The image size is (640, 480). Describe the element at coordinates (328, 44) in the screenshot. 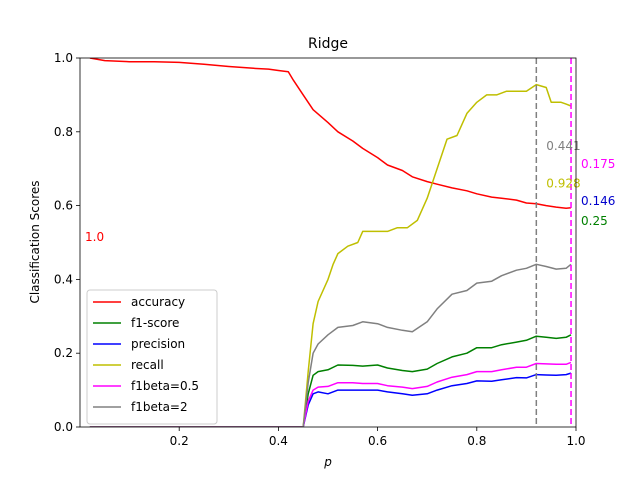

I see `chart-title: Ridge` at that location.